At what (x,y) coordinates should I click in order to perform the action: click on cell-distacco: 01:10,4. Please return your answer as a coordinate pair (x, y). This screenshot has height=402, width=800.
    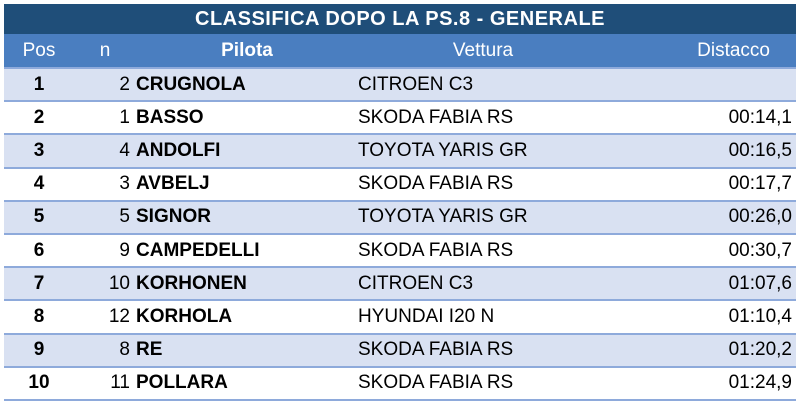
    Looking at the image, I should click on (760, 316).